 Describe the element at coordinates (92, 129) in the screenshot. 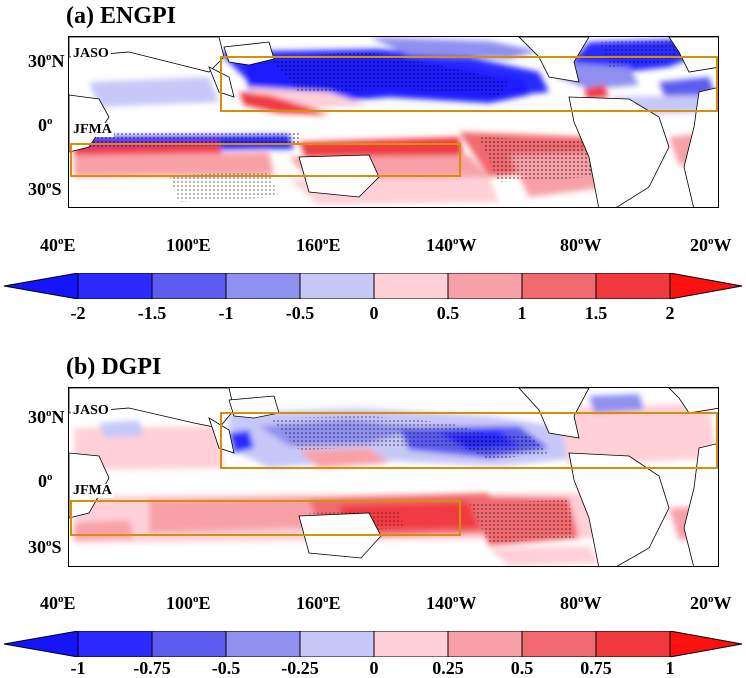

I see `panel-a-season-jfma: JFMA` at that location.